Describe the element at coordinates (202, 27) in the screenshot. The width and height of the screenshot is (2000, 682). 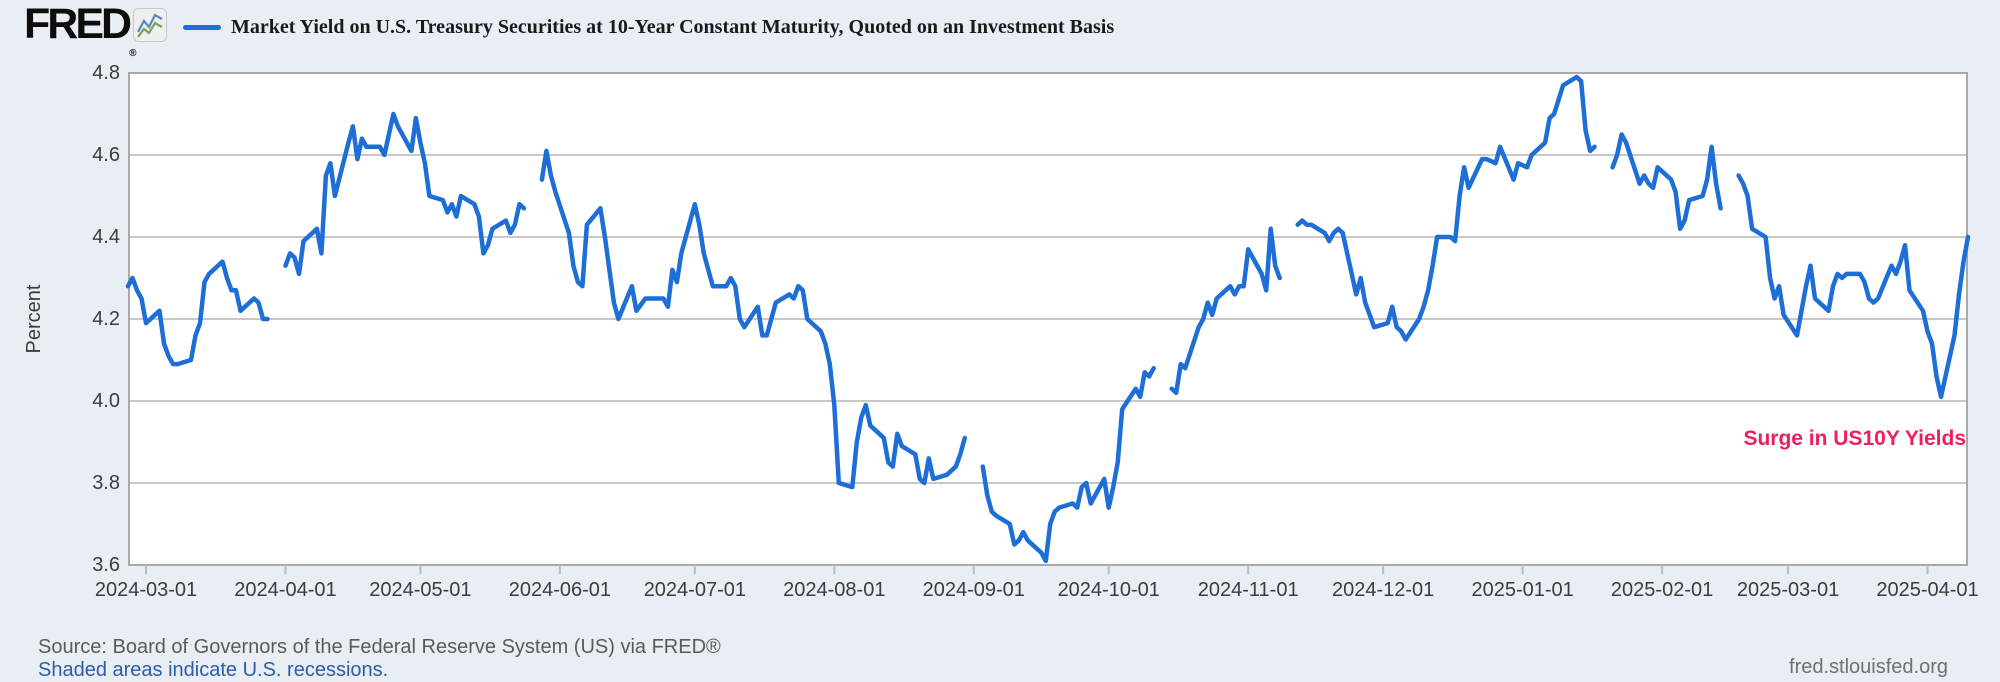
I see `series-legend-swatch` at that location.